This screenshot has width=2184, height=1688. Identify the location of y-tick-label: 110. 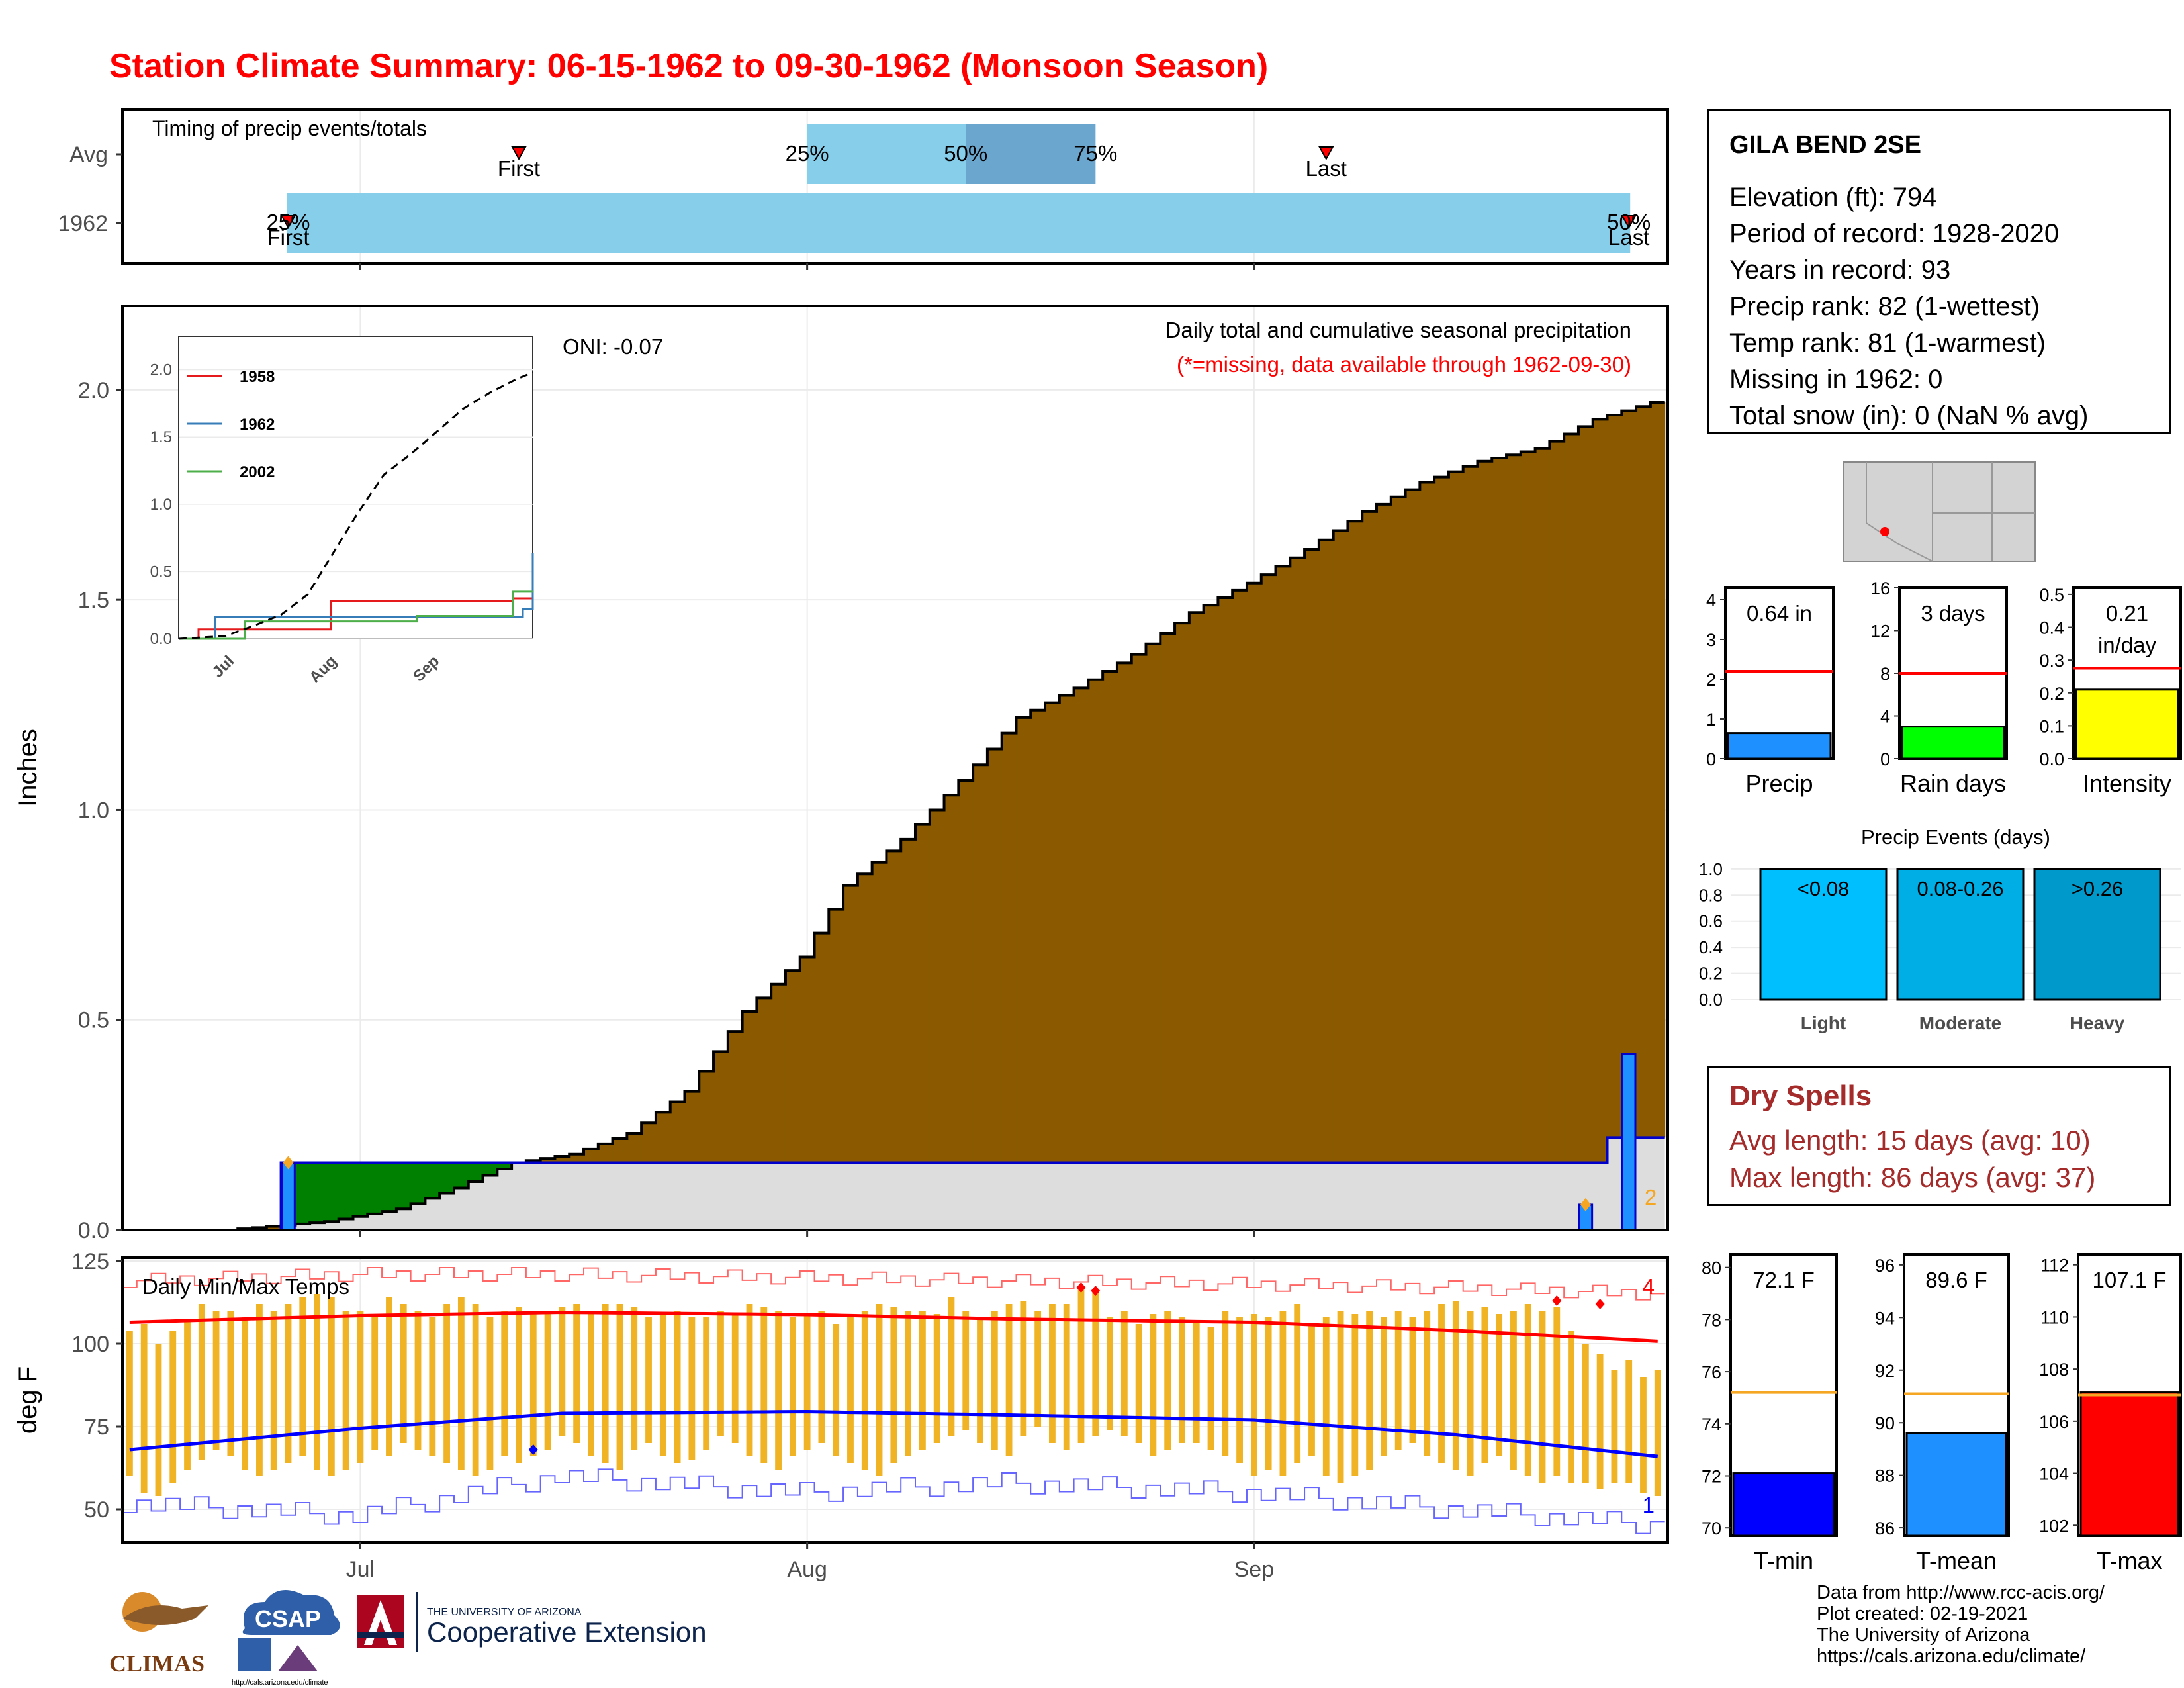
(2054, 1317).